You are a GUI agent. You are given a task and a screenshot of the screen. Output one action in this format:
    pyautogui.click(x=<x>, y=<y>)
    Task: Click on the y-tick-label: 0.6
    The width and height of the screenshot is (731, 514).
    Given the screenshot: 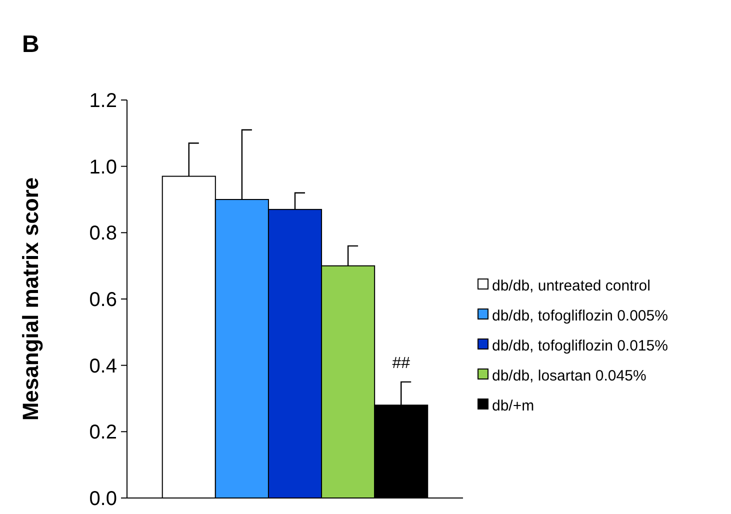 What is the action you would take?
    pyautogui.click(x=103, y=300)
    